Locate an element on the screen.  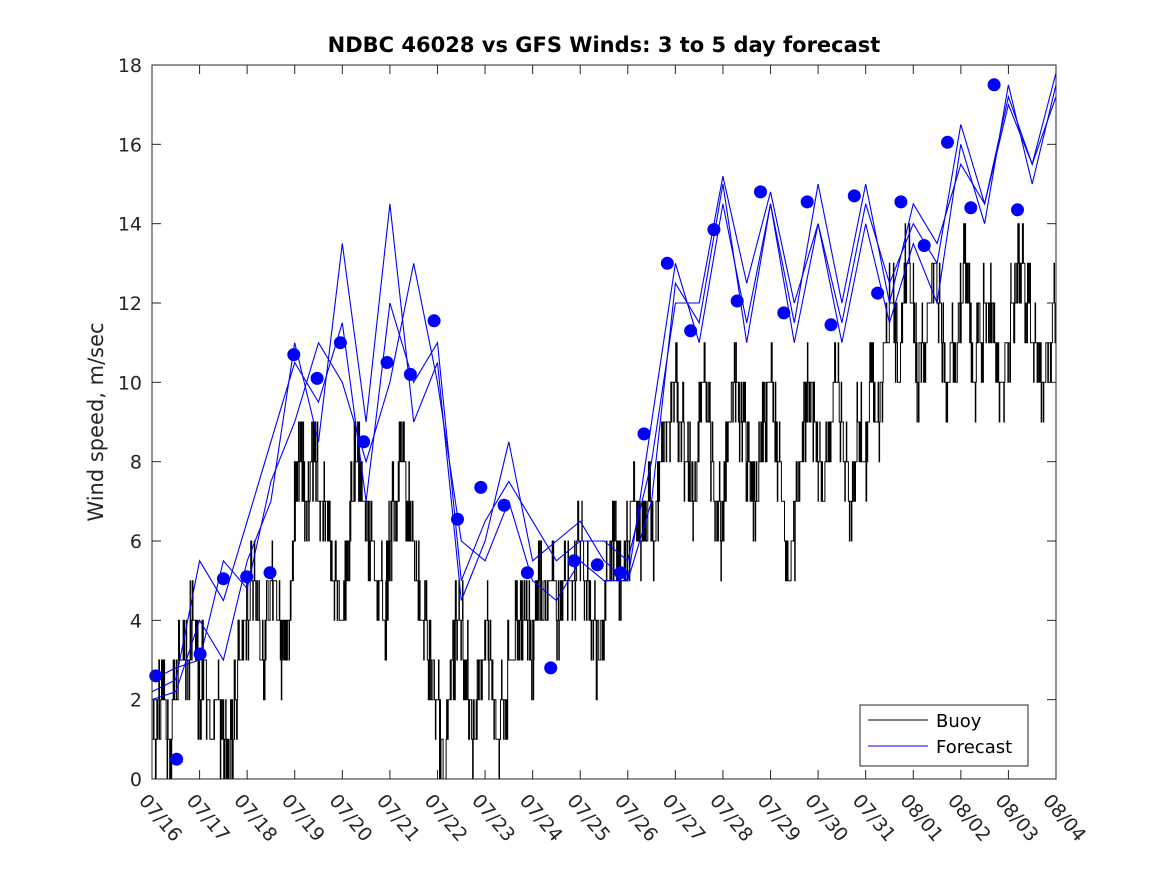
legend-box is located at coordinates (944, 735).